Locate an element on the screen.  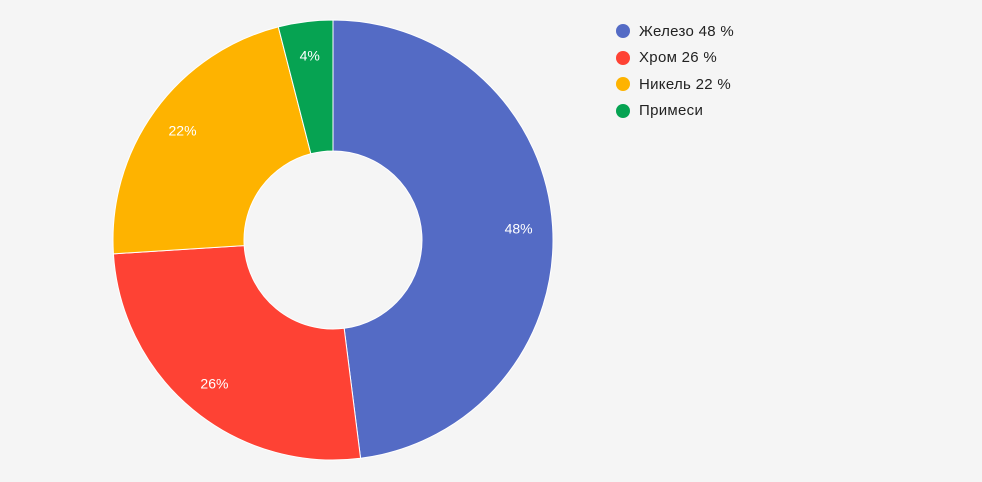
slice-label-2: 22% is located at coordinates (183, 131).